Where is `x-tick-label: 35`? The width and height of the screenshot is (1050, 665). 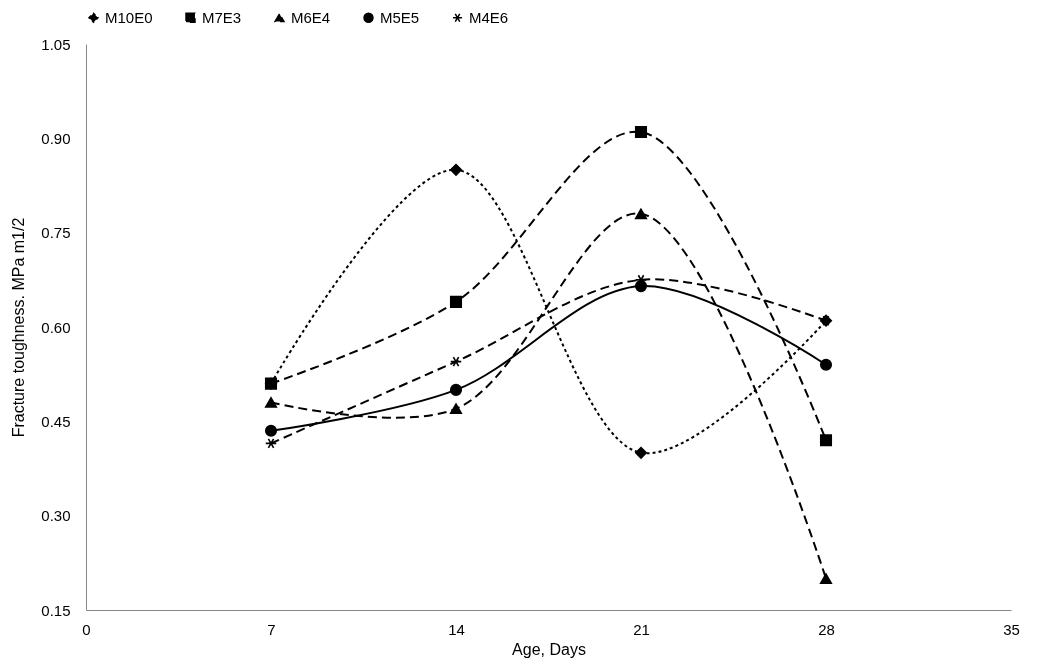 x-tick-label: 35 is located at coordinates (1011, 629).